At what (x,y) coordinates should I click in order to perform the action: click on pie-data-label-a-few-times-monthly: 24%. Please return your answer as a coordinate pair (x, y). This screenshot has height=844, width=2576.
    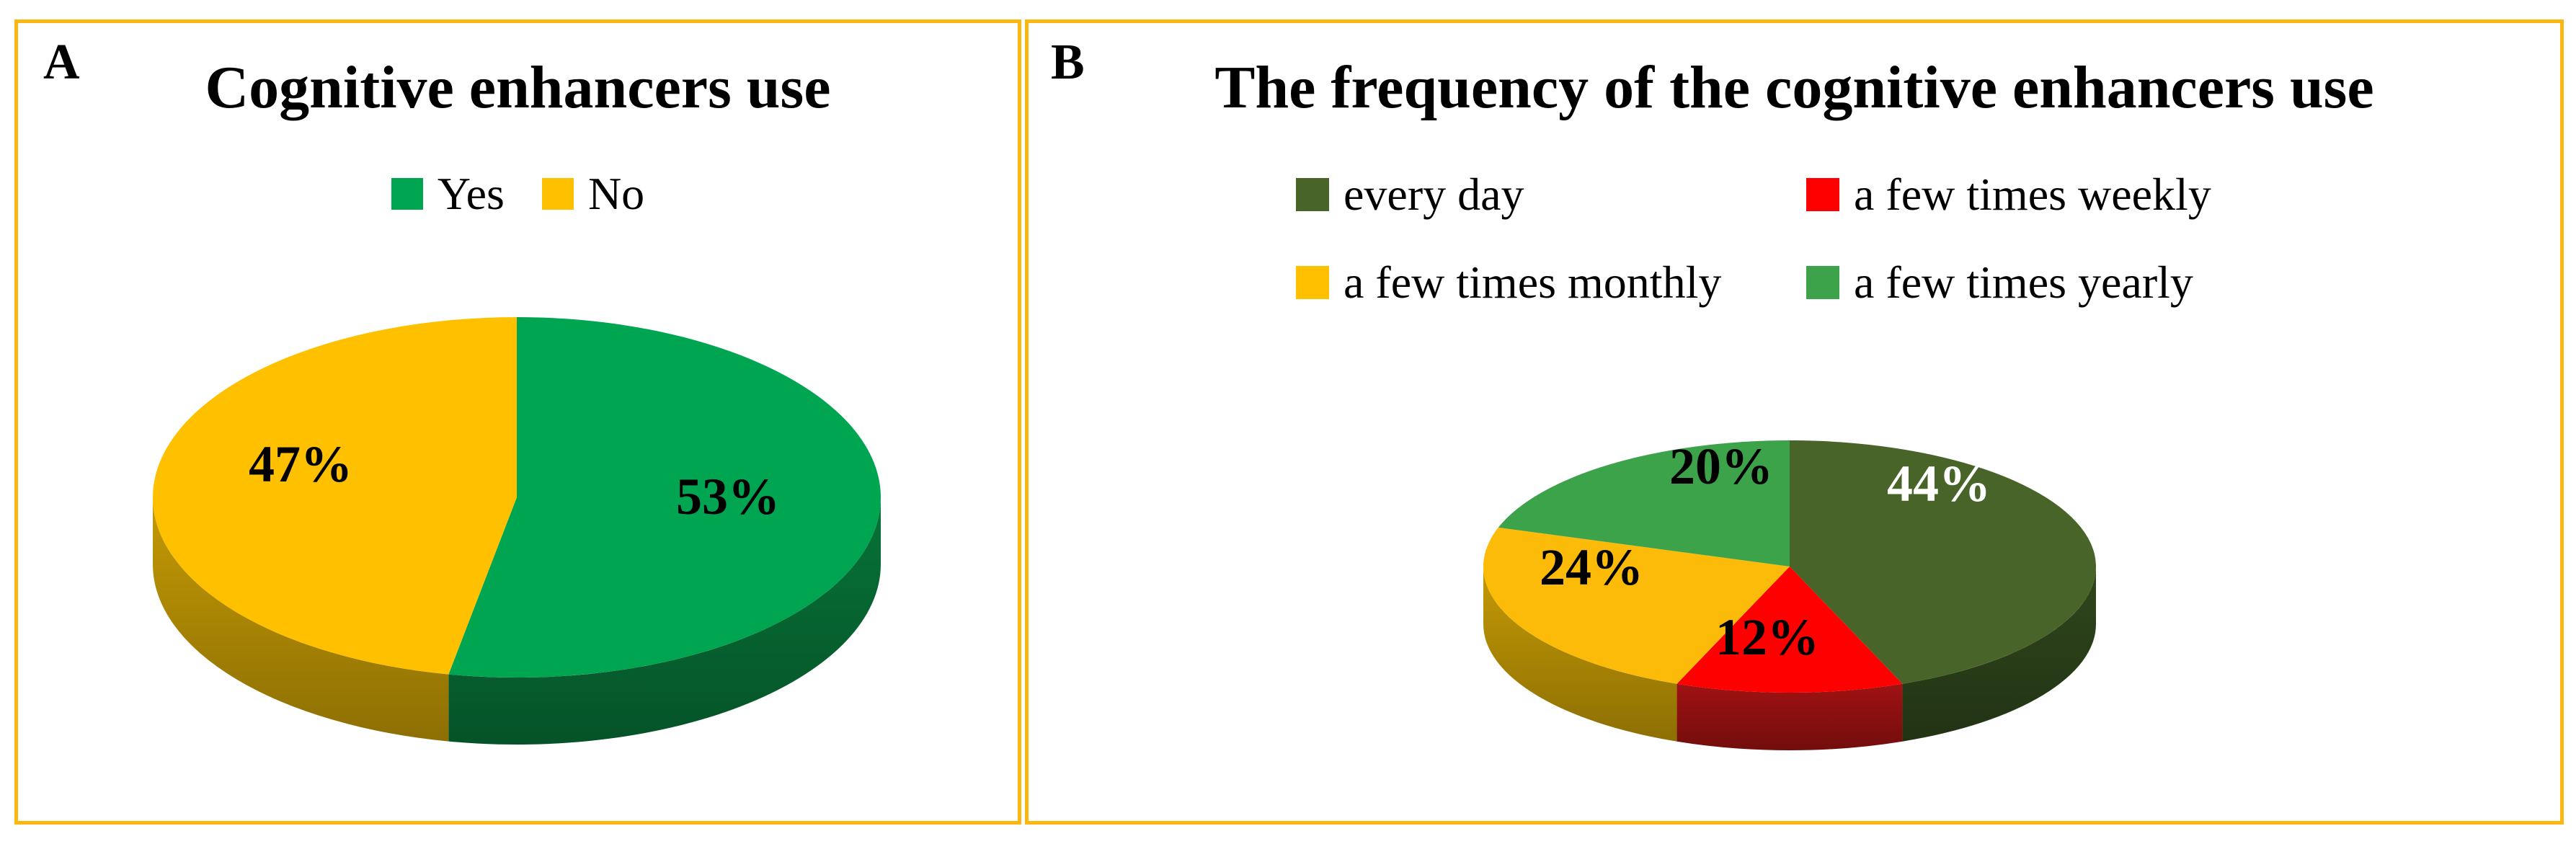
    Looking at the image, I should click on (1591, 567).